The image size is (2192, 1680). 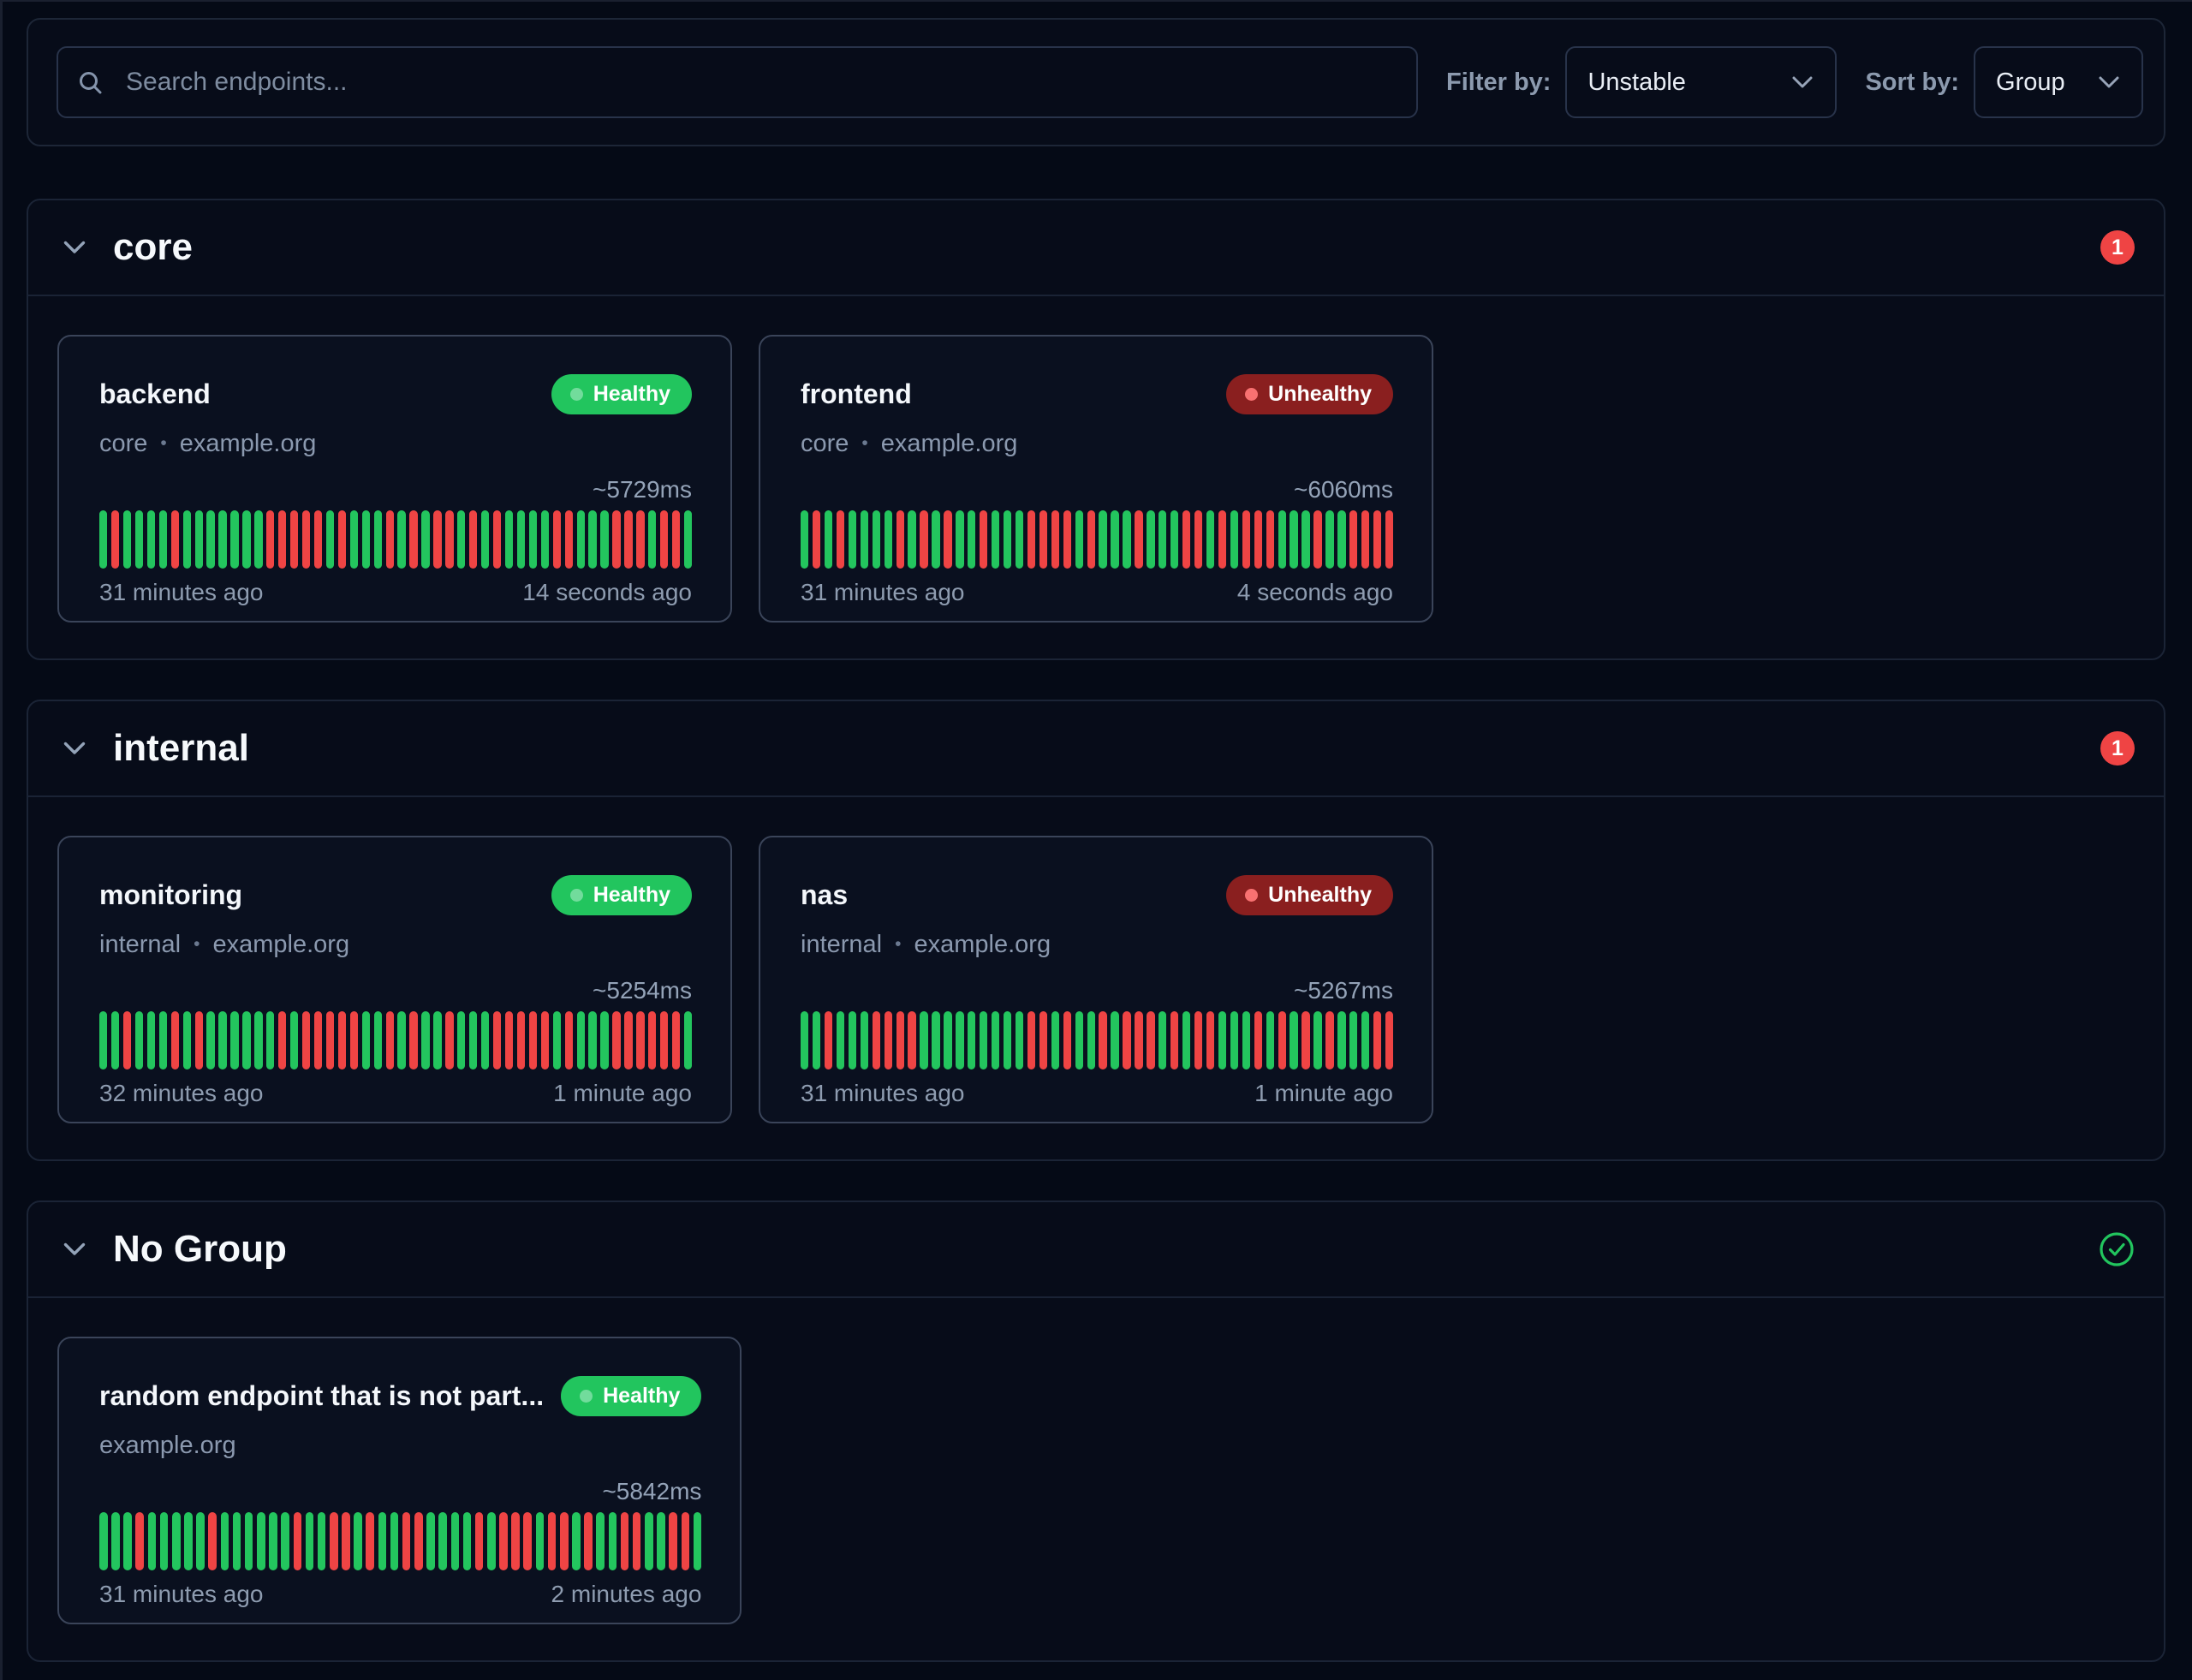 I want to click on sort-select: Group, so click(x=2059, y=82).